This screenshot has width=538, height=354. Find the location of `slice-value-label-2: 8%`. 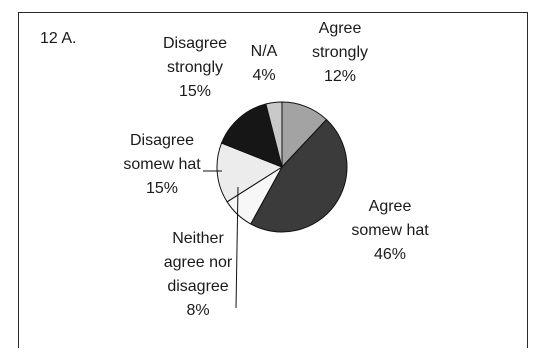

slice-value-label-2: 8% is located at coordinates (197, 310).